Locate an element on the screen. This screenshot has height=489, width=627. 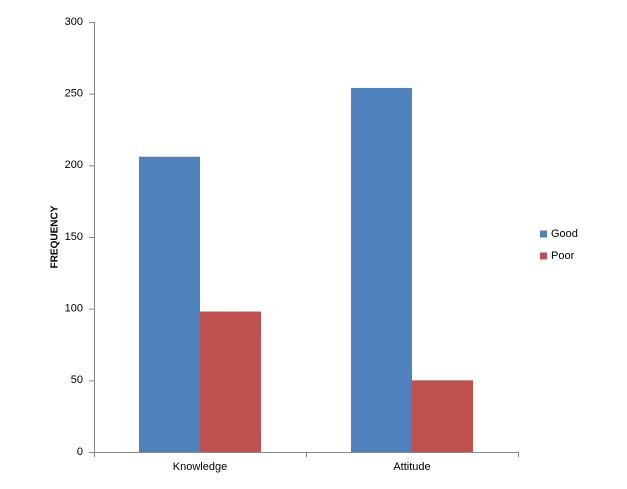
y-tick-label: 300 is located at coordinates (74, 22).